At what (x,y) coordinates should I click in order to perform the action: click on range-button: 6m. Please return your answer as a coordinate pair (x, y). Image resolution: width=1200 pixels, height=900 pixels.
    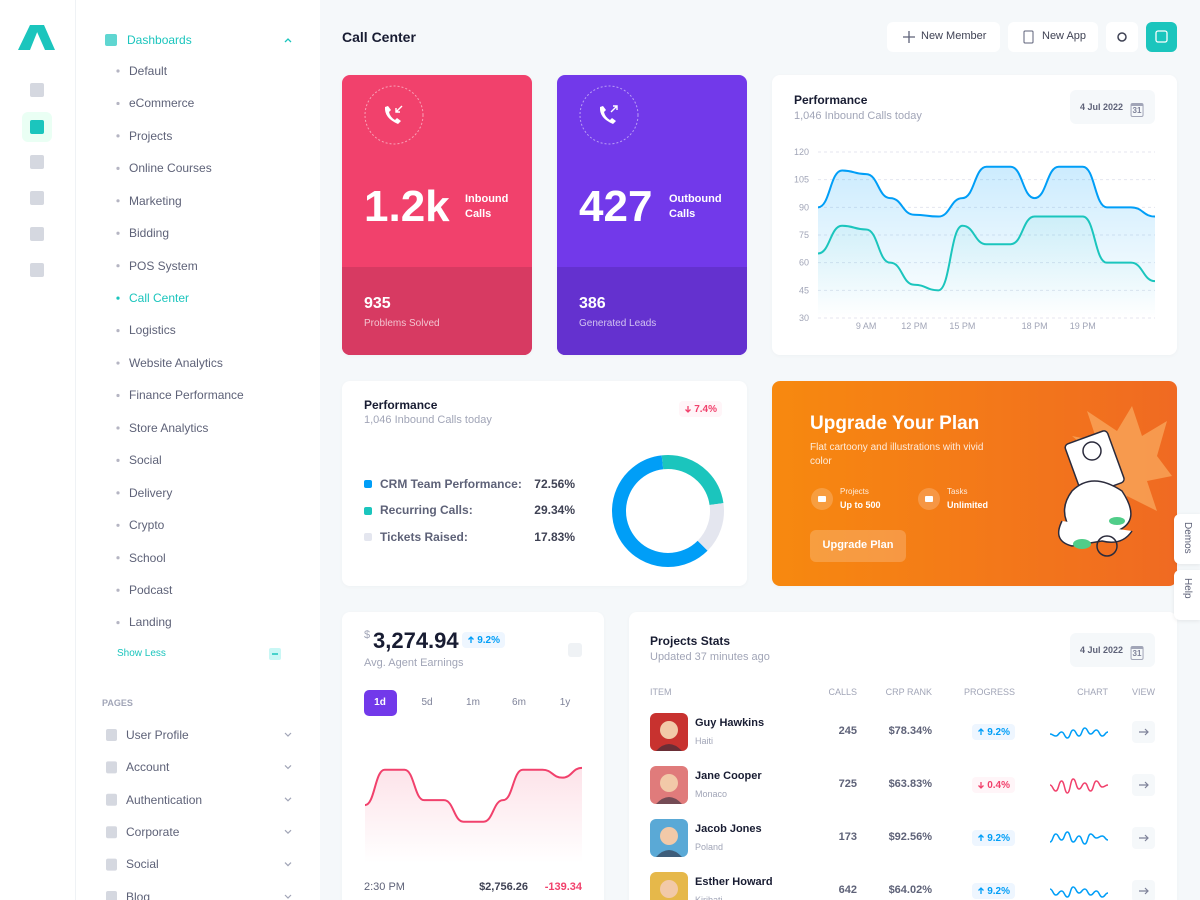
    Looking at the image, I should click on (519, 702).